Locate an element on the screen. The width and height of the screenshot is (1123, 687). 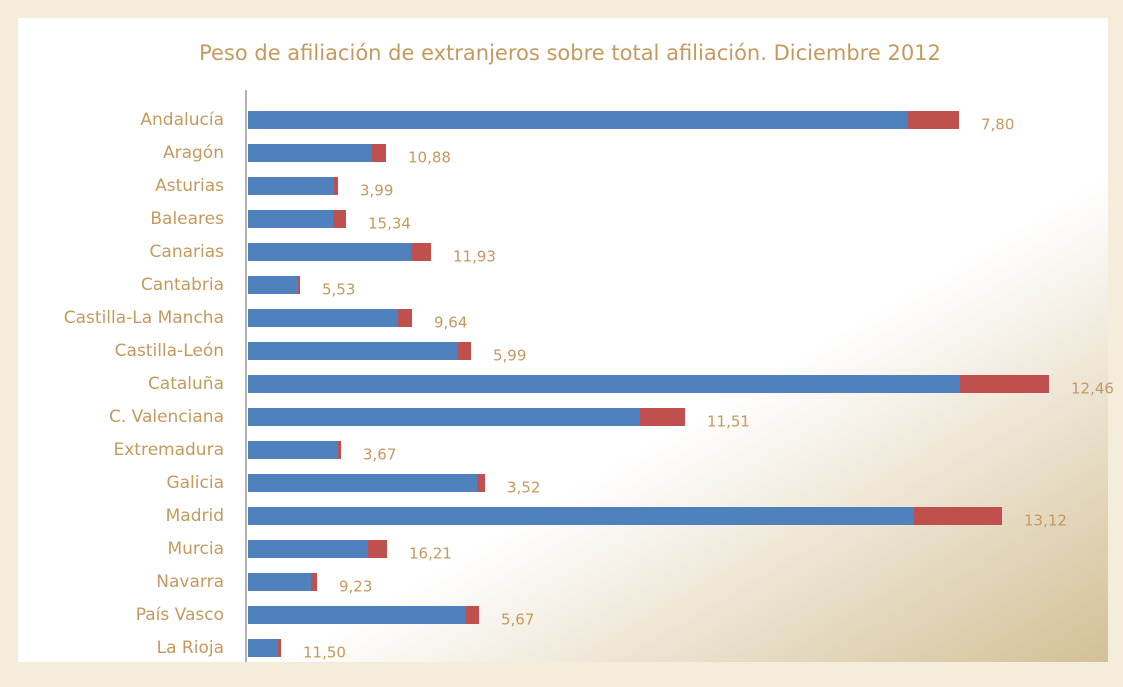
category-label: Madrid is located at coordinates (195, 516).